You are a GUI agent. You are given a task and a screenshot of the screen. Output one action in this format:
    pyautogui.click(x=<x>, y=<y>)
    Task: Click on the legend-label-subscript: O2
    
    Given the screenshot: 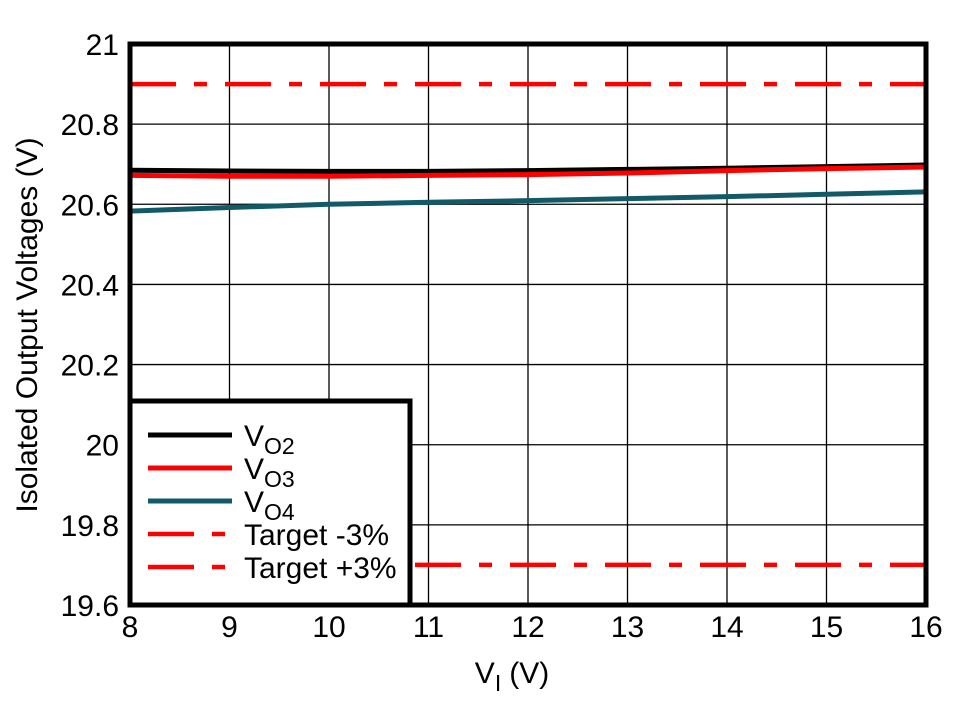 What is the action you would take?
    pyautogui.click(x=279, y=446)
    